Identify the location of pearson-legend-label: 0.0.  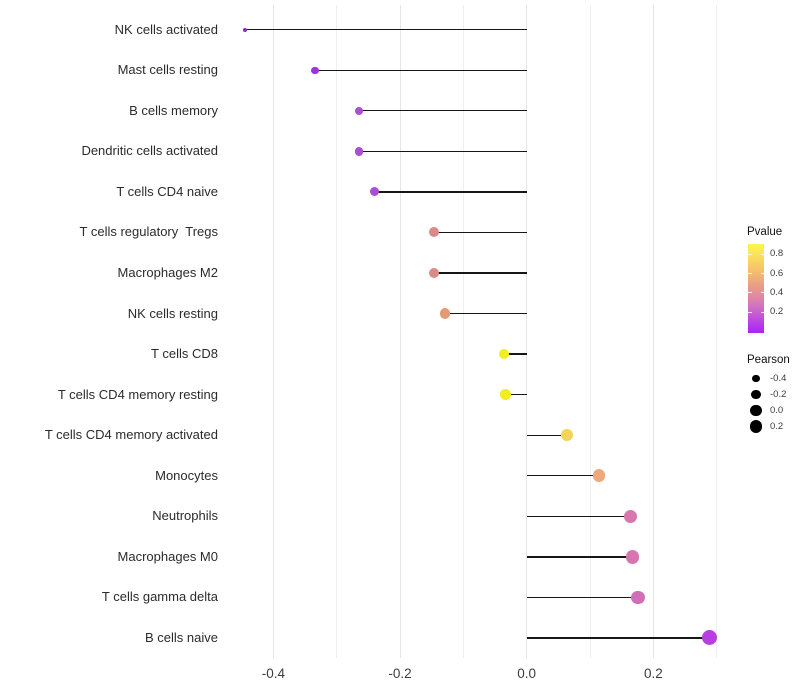
(777, 411).